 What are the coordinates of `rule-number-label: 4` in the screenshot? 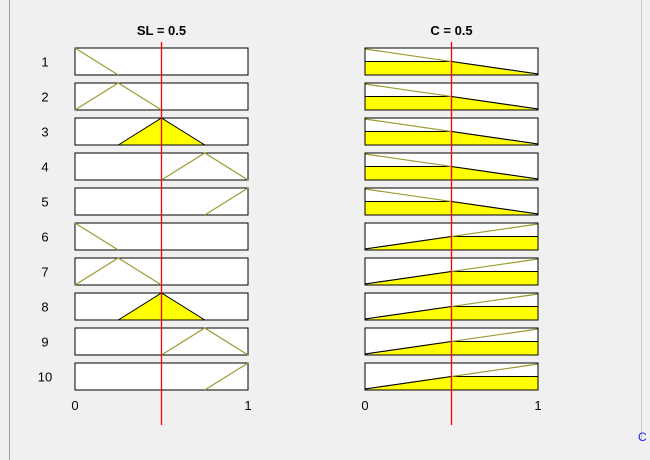 It's located at (44, 167).